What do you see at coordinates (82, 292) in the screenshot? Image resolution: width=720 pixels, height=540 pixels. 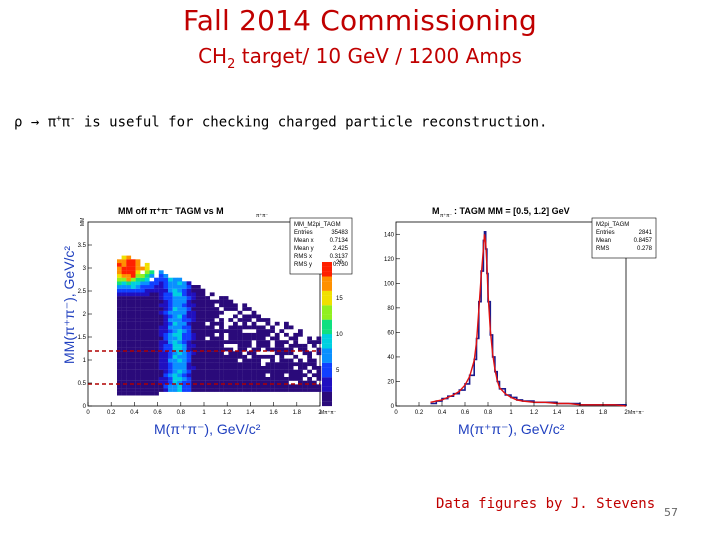 I see `heatmap-ytick-label: 2.5` at bounding box center [82, 292].